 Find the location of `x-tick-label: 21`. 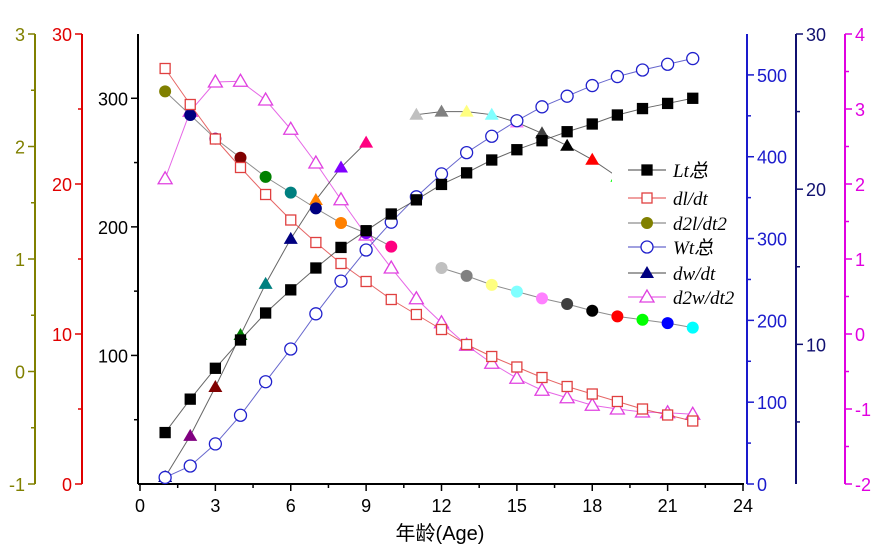

x-tick-label: 21 is located at coordinates (668, 506).